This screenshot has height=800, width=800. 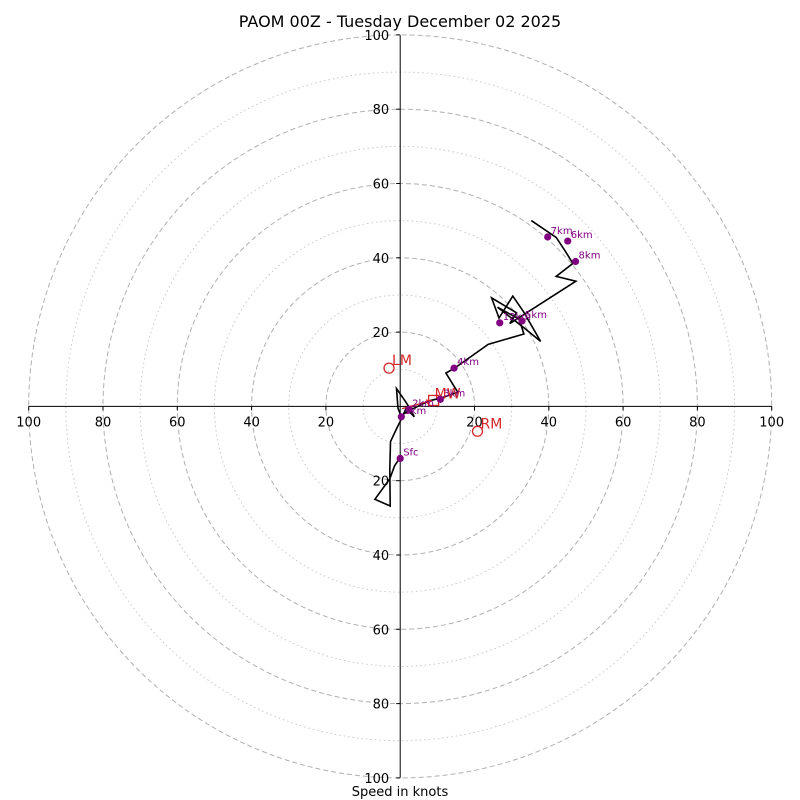 I want to click on wind-trace-line, so click(x=475, y=363).